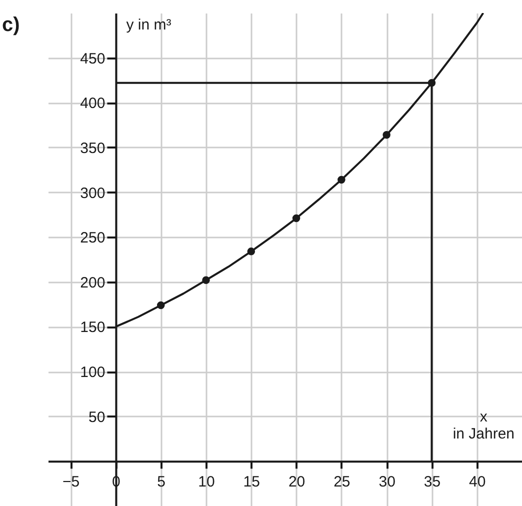 The height and width of the screenshot is (506, 522). What do you see at coordinates (11, 25) in the screenshot?
I see `text: c)` at bounding box center [11, 25].